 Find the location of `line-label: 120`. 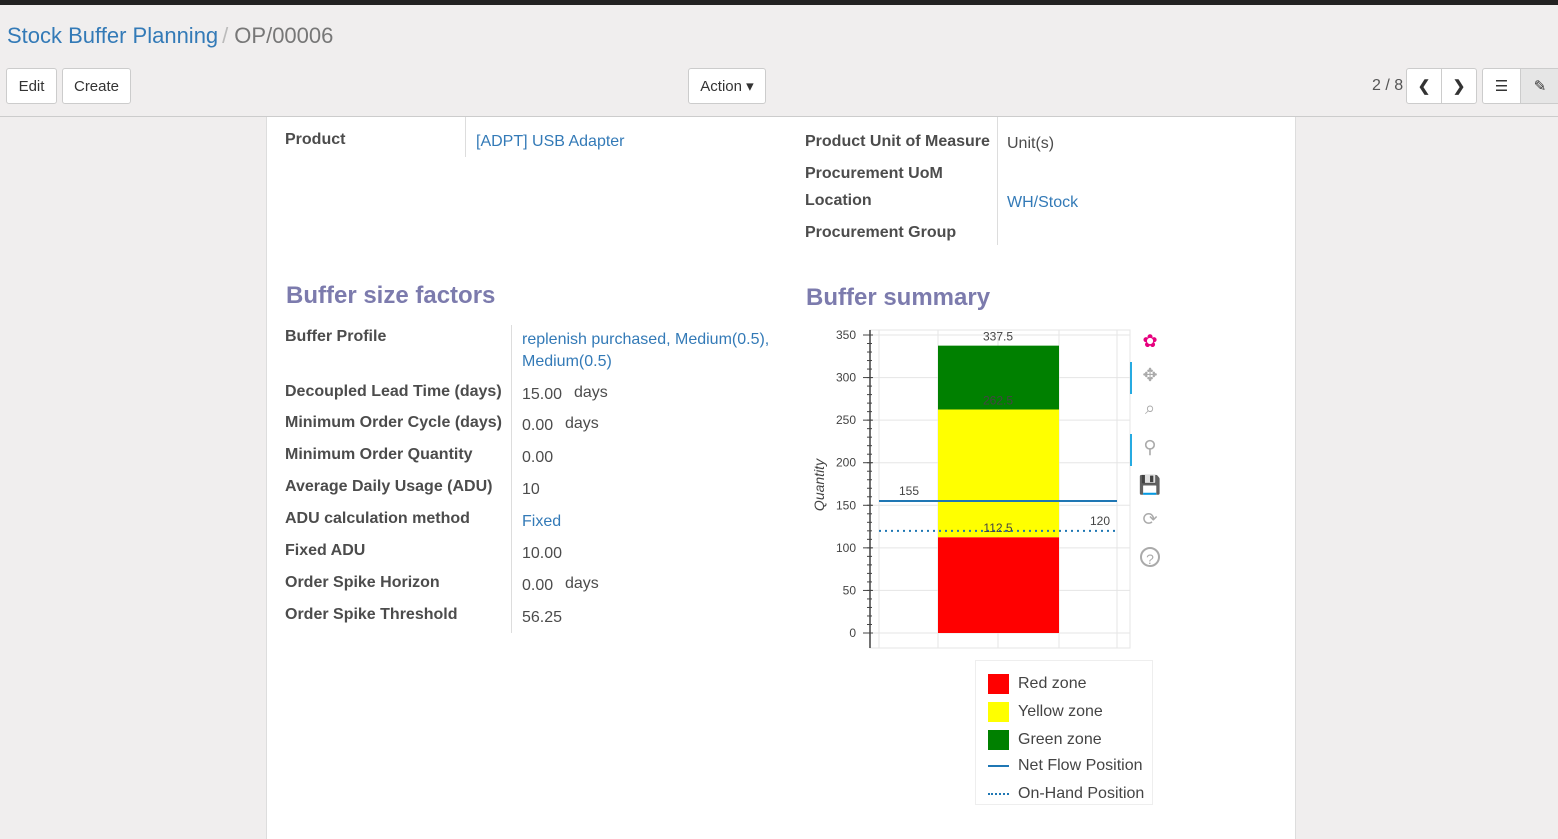

line-label: 120 is located at coordinates (1100, 521).